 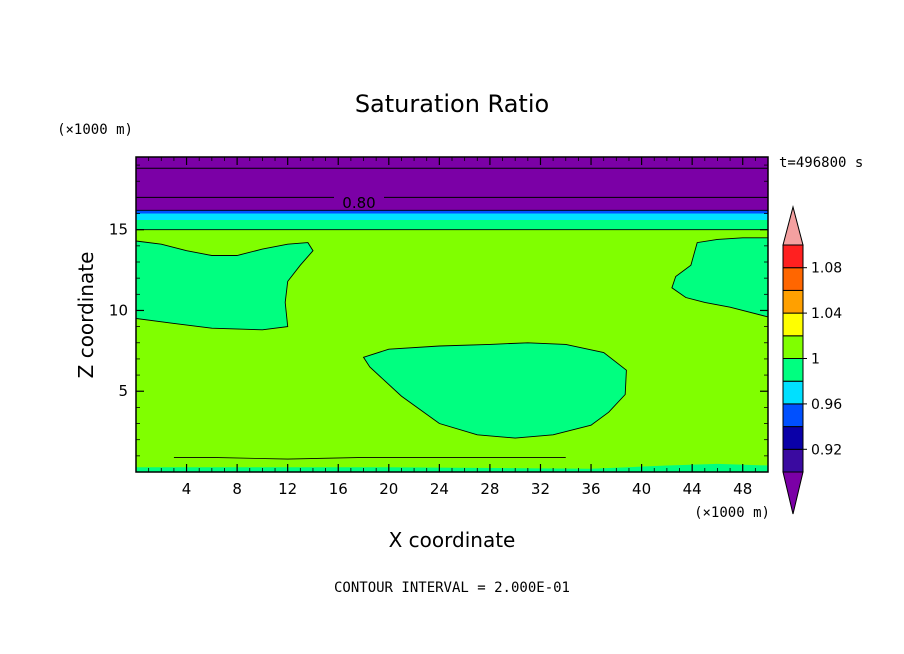 I want to click on colorbar-label: 0.92, so click(x=826, y=450).